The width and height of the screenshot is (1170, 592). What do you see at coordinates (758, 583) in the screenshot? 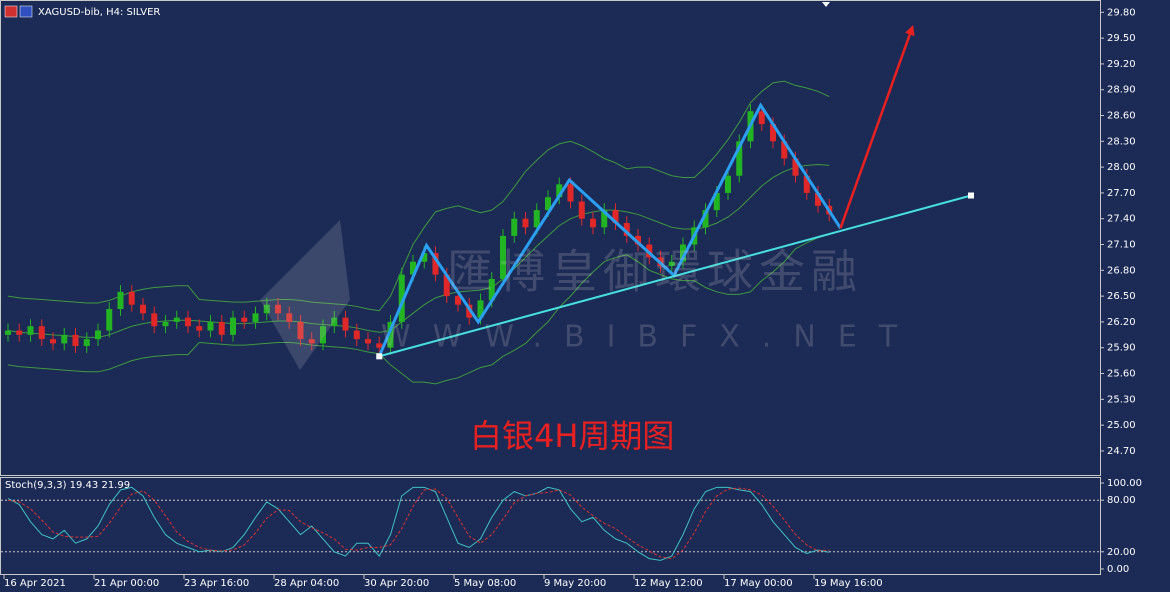
I see `x-tick-label: 17 May 00:00` at bounding box center [758, 583].